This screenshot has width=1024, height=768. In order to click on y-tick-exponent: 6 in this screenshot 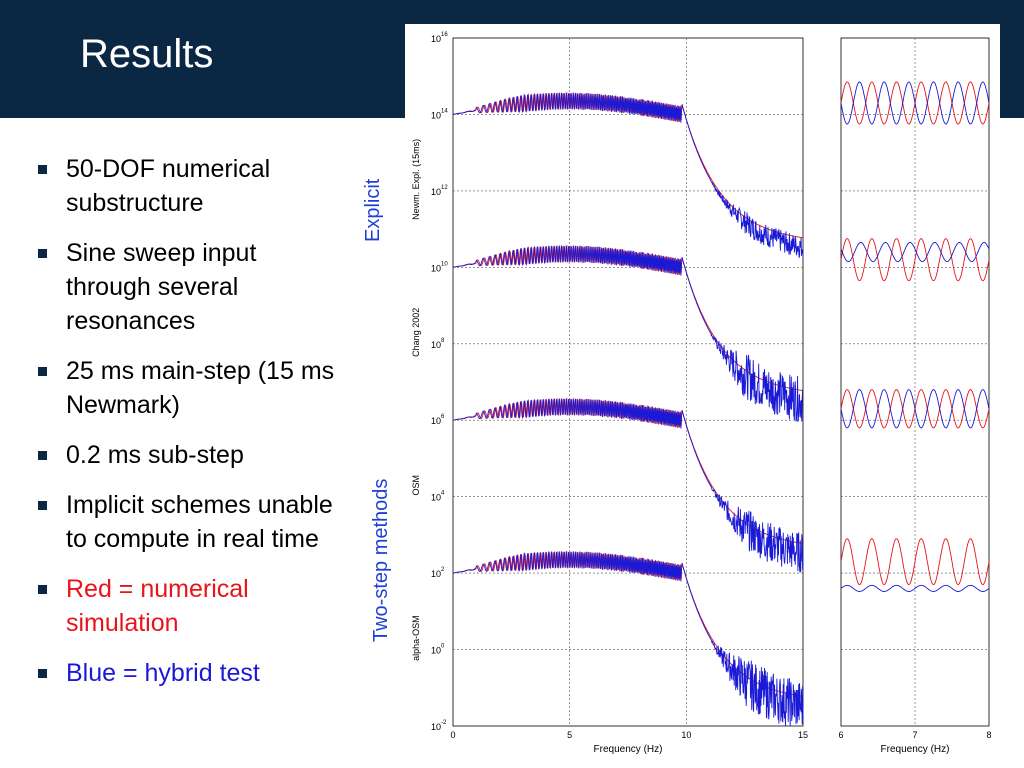, I will do `click(443, 417)`.